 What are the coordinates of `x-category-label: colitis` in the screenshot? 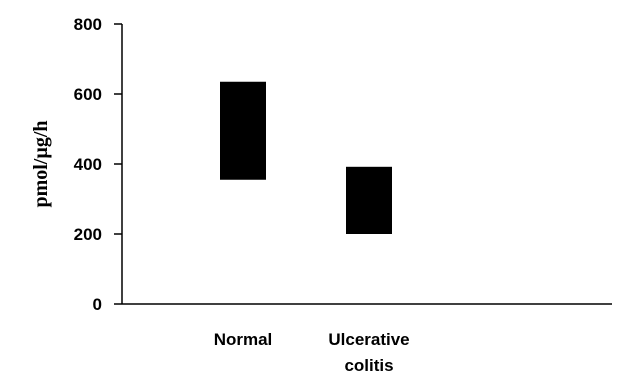 It's located at (368, 365).